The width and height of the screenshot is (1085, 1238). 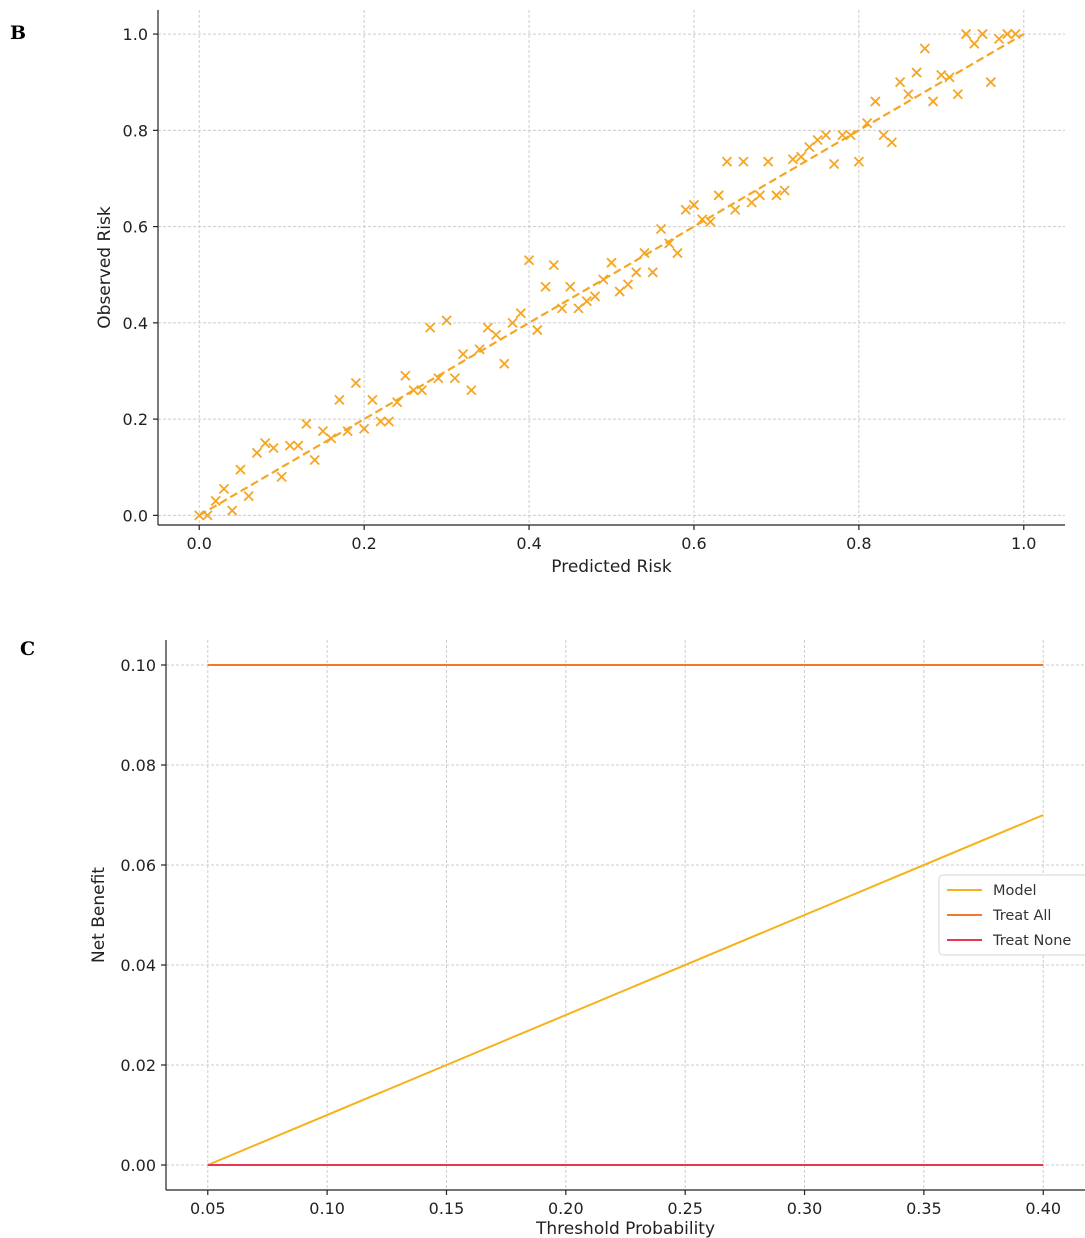 I want to click on x-tick-label: 0.4, so click(x=528, y=543).